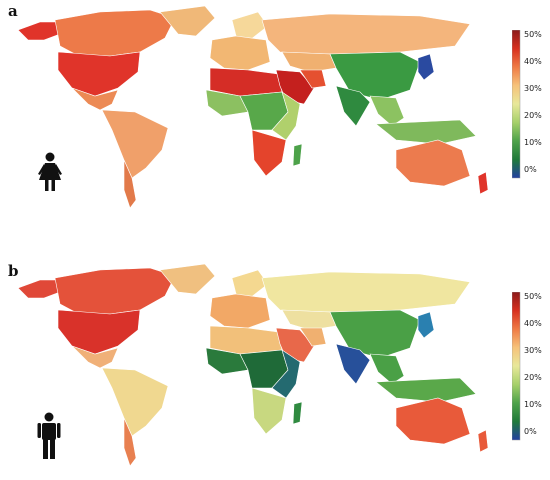 Image resolution: width=550 pixels, height=480 pixels. I want to click on female-icon, so click(50, 171).